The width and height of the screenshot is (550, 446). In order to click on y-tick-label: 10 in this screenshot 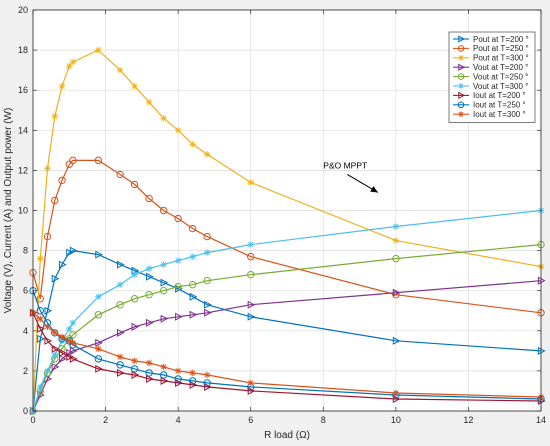, I will do `click(23, 211)`.